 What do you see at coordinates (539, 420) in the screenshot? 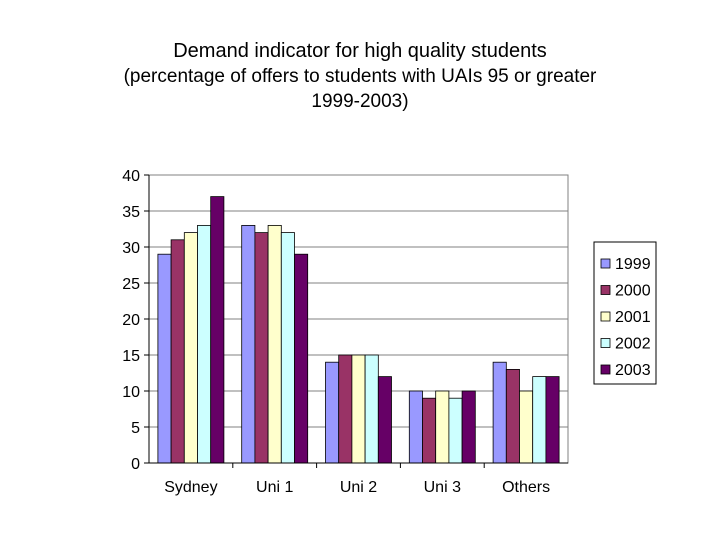
I see `bar-2002-others` at bounding box center [539, 420].